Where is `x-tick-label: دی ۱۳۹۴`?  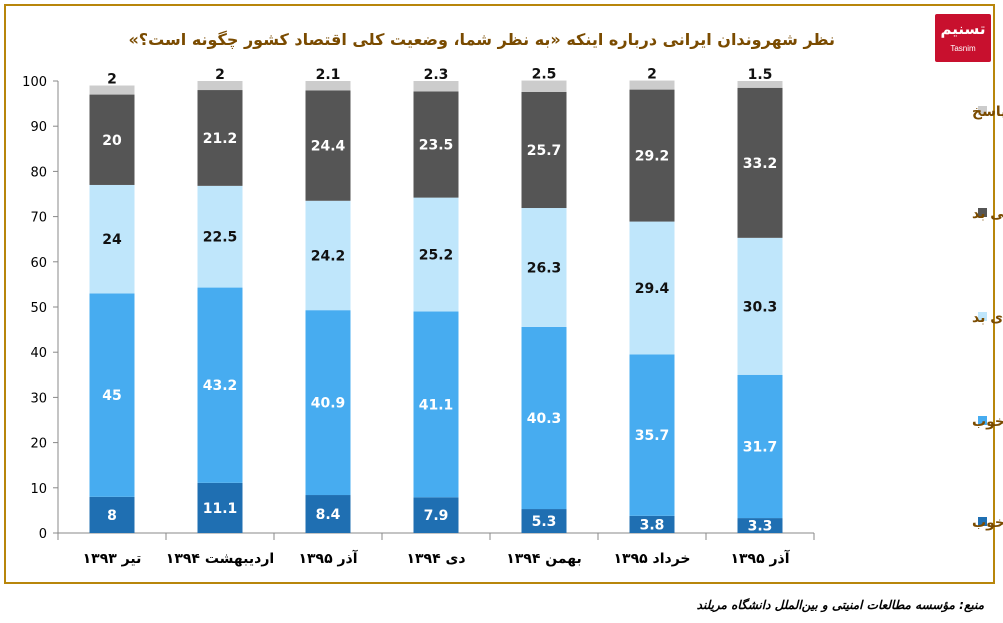
x-tick-label: دی ۱۳۹۴ is located at coordinates (435, 559).